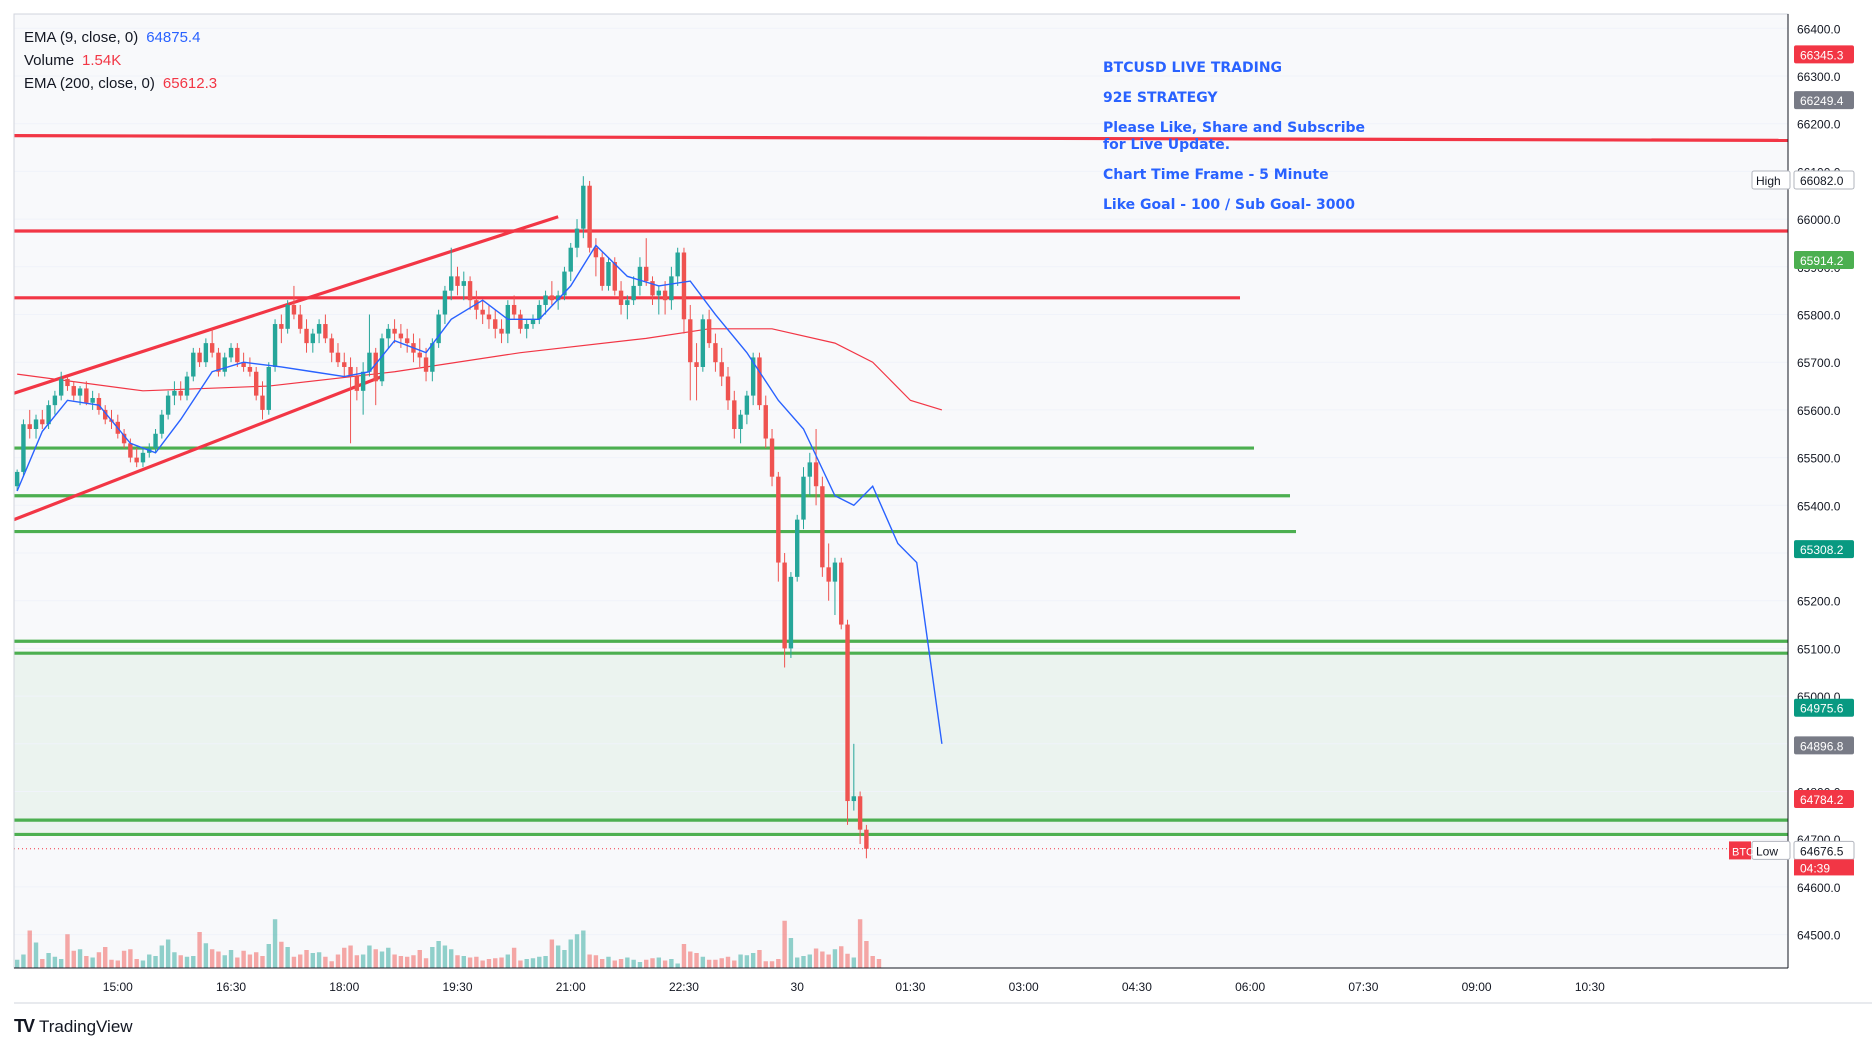  What do you see at coordinates (120, 83) in the screenshot?
I see `legend-ema200-row: EMA (200, close, 0) 65612.3` at bounding box center [120, 83].